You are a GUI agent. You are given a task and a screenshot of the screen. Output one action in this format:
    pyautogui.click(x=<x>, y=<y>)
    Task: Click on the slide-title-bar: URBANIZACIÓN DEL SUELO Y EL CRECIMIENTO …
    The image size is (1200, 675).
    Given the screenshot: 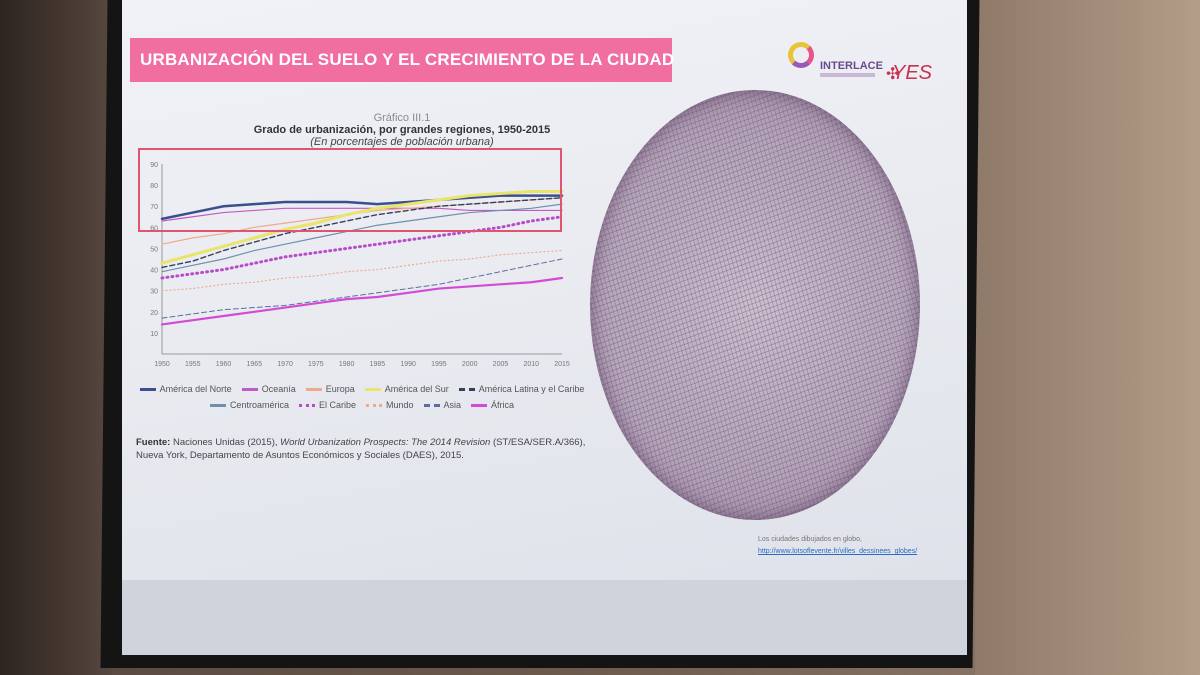 What is the action you would take?
    pyautogui.click(x=402, y=60)
    